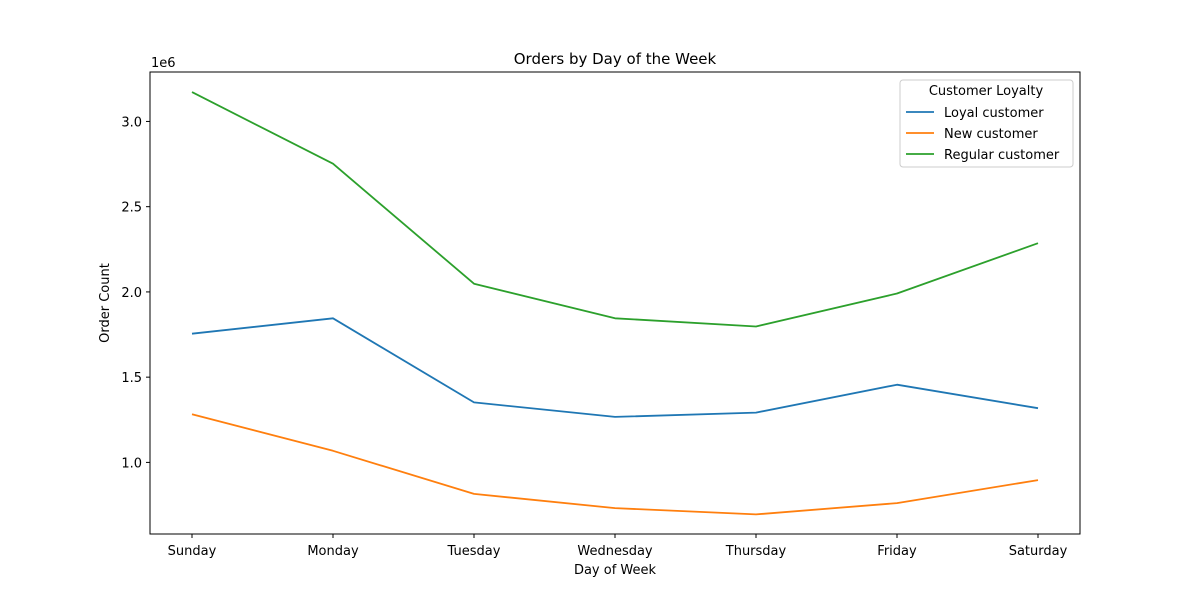 This screenshot has width=1200, height=600. What do you see at coordinates (131, 293) in the screenshot?
I see `y-tick-label: 2.0` at bounding box center [131, 293].